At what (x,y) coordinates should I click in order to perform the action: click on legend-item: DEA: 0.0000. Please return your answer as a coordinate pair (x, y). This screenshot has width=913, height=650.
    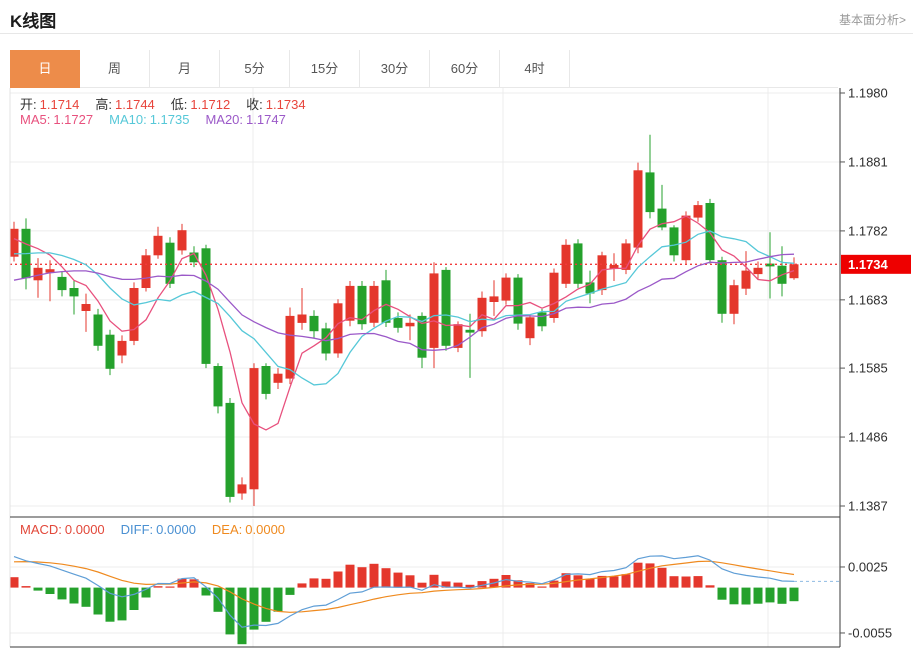
    Looking at the image, I should click on (248, 529).